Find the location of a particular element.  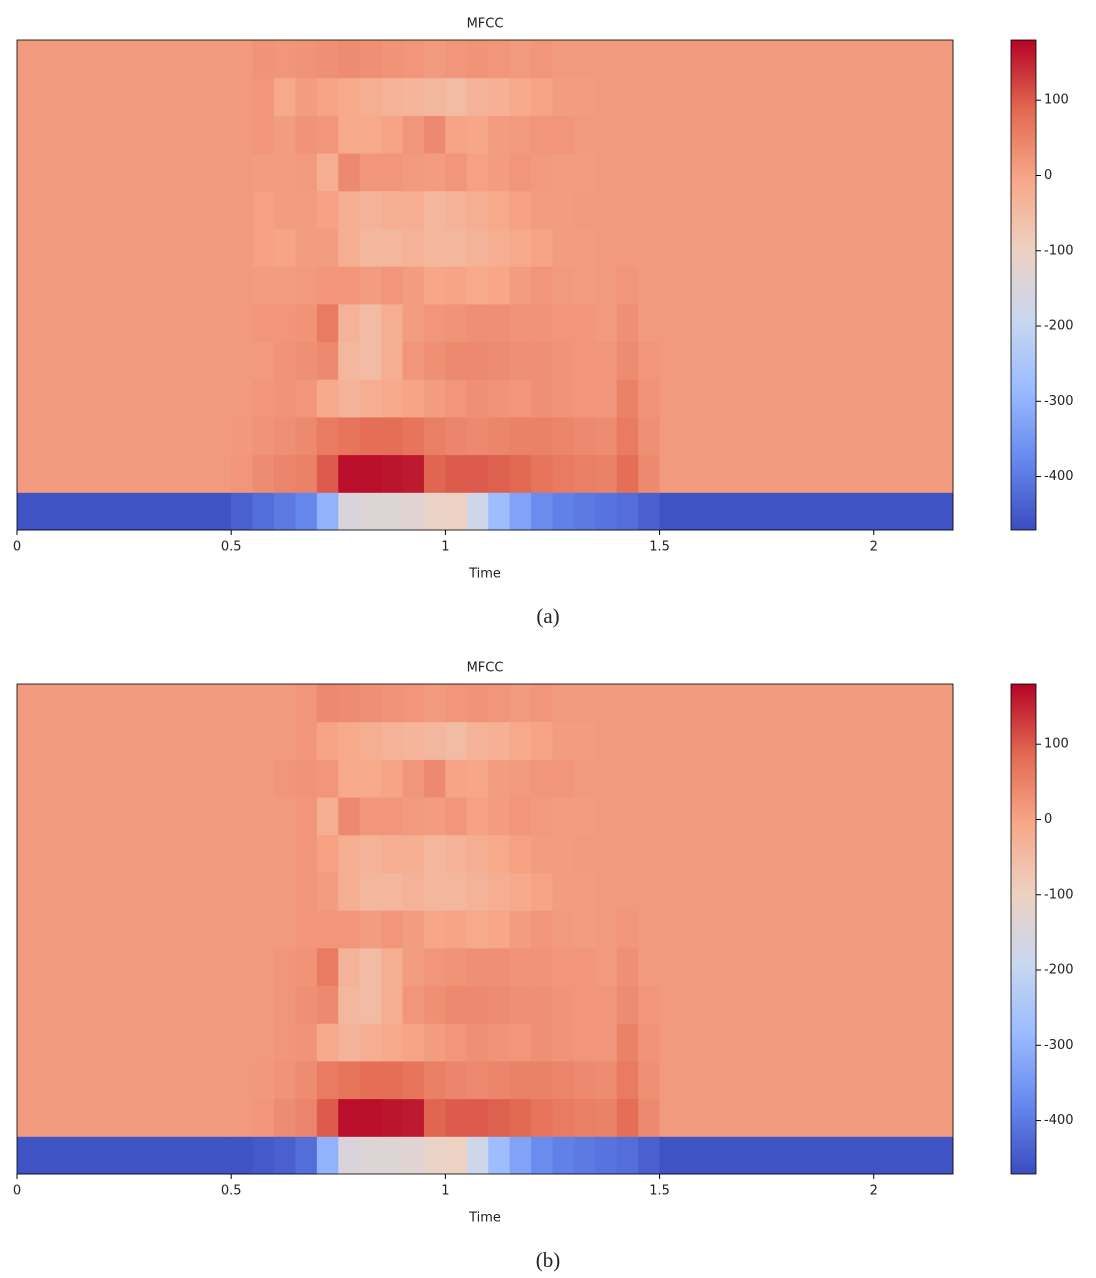

caption: (a) is located at coordinates (547, 616).